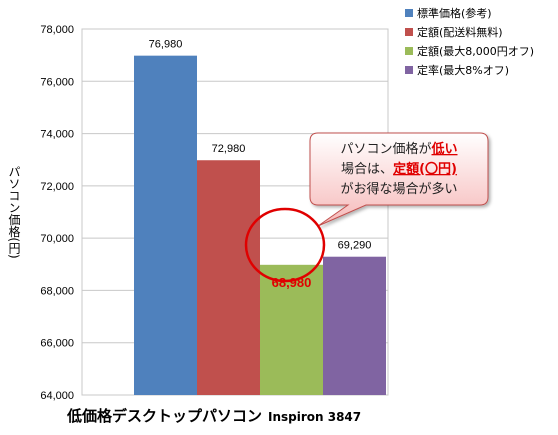 The width and height of the screenshot is (558, 435). I want to click on legend-label: 定率(最大8%オフ), so click(463, 70).